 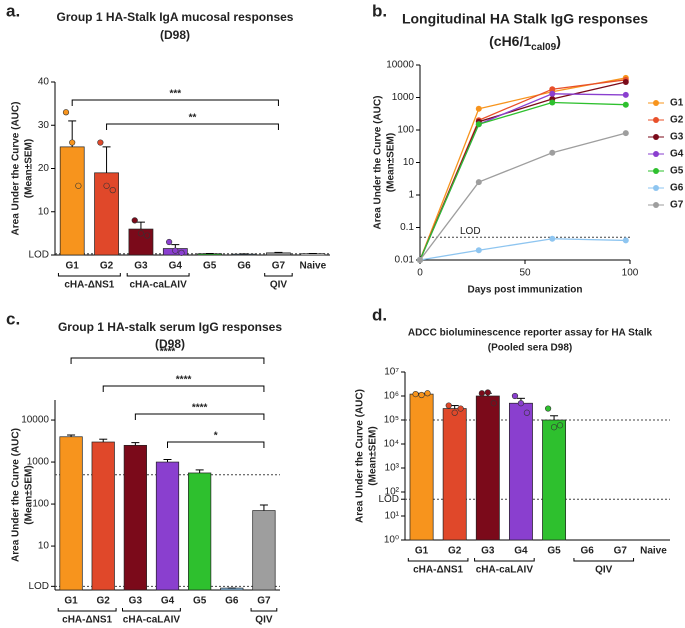 I want to click on x-tick-label: 50, so click(x=525, y=273).